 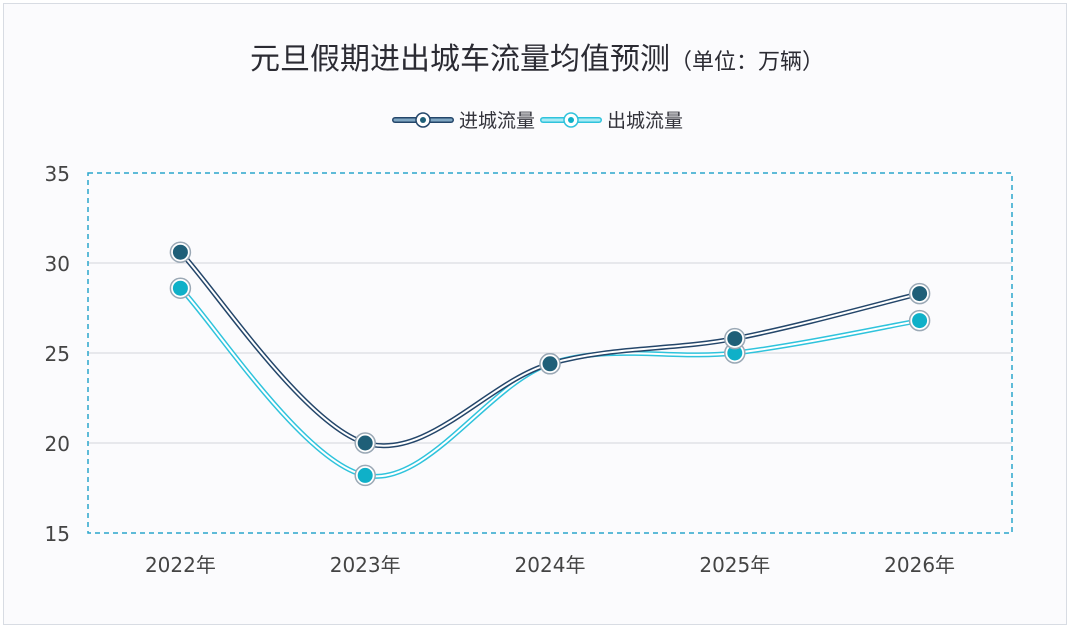 I want to click on unit-label: （单位：万辆）, so click(x=746, y=62).